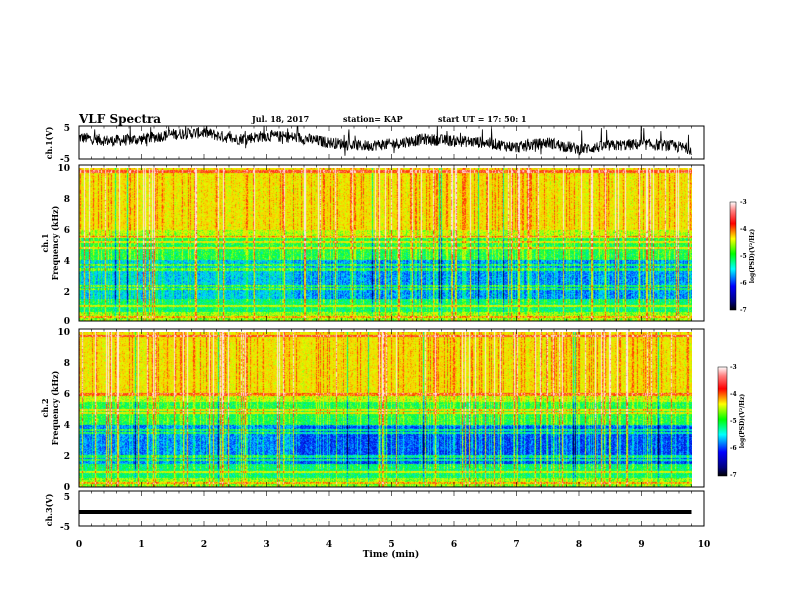  What do you see at coordinates (280, 119) in the screenshot?
I see `date-label: Jul. 18, 2017` at bounding box center [280, 119].